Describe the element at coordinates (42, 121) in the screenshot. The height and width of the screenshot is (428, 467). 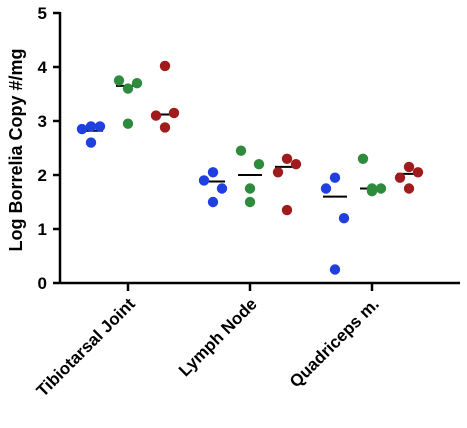
I see `y-tick-label: 3` at that location.